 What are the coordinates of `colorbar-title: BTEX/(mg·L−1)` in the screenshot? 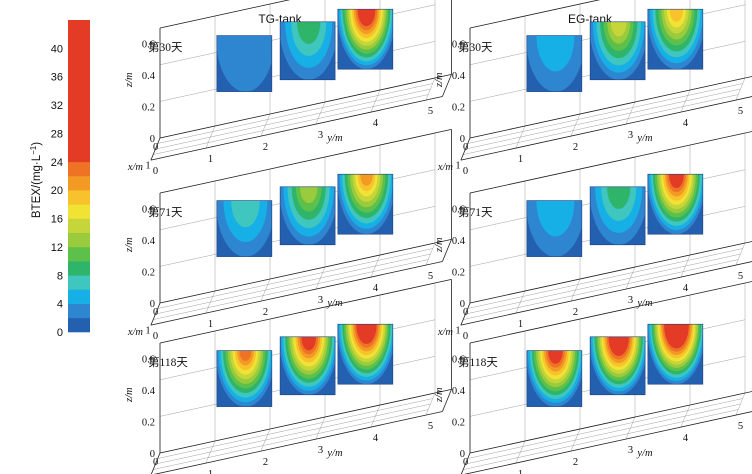 It's located at (36, 180).